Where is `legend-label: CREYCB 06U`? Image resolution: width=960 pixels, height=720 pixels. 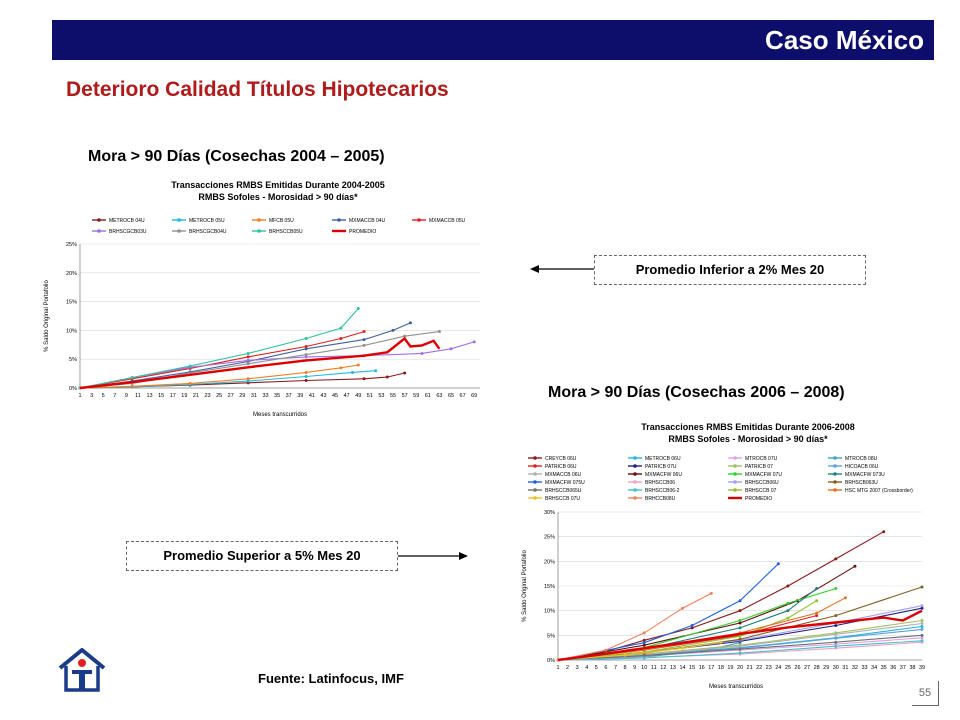 legend-label: CREYCB 06U is located at coordinates (561, 459).